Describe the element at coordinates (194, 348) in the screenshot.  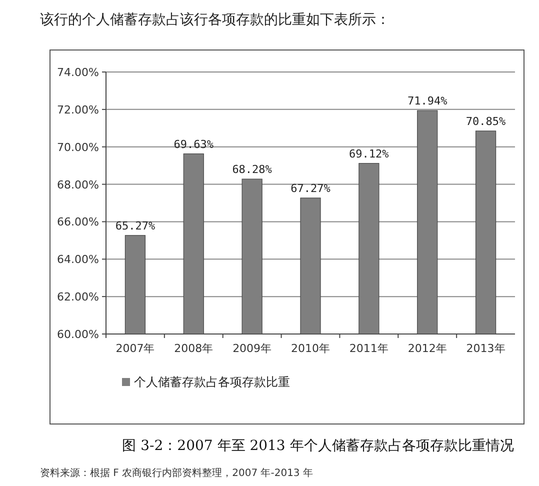
I see `x-tick-label: 2008年` at that location.